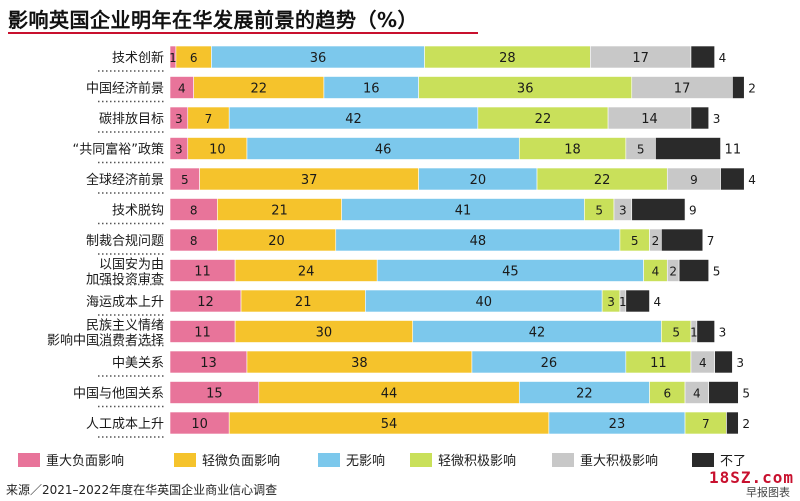  Describe the element at coordinates (138, 58) in the screenshot. I see `category-label: 技术创新` at that location.